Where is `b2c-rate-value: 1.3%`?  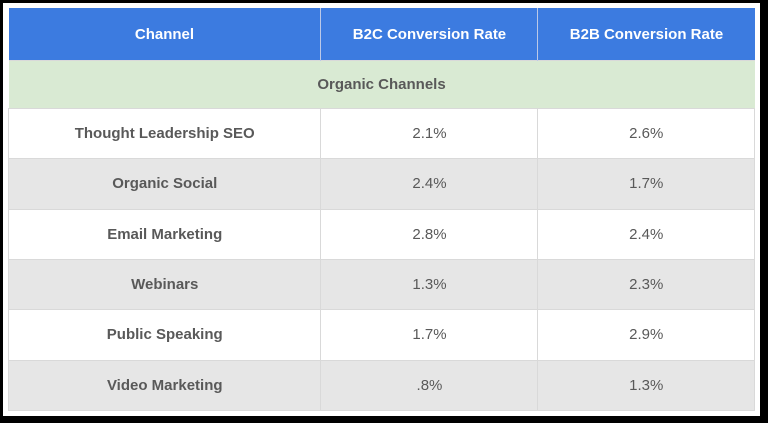 b2c-rate-value: 1.3% is located at coordinates (429, 284).